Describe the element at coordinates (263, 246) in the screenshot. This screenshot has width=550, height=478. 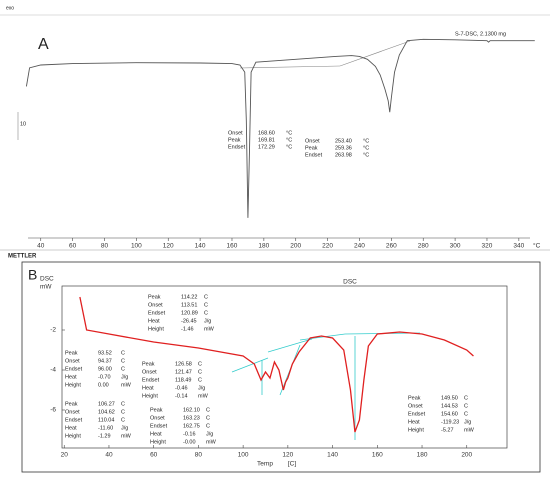
I see `x-tick-label: 180` at that location.